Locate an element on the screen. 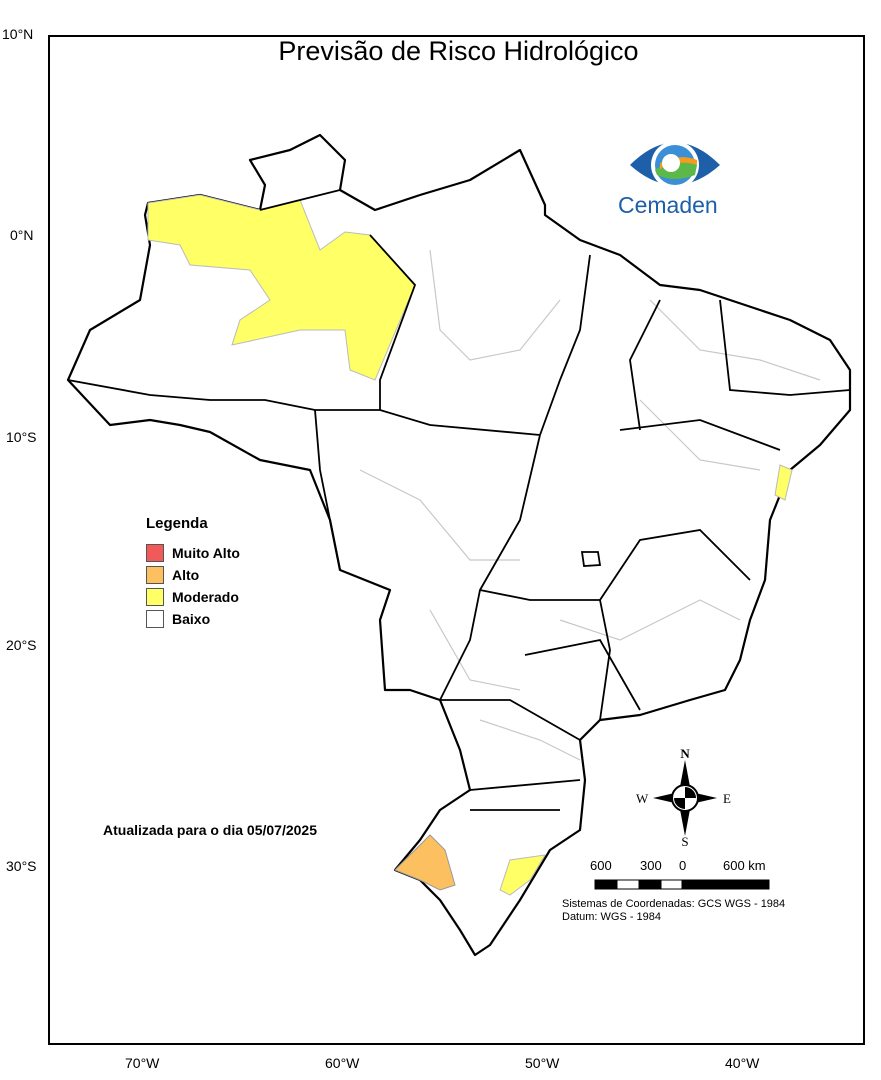 The image size is (881, 1080). legend: Legenda Muito Alto Alto Moderado Baixo is located at coordinates (190, 572).